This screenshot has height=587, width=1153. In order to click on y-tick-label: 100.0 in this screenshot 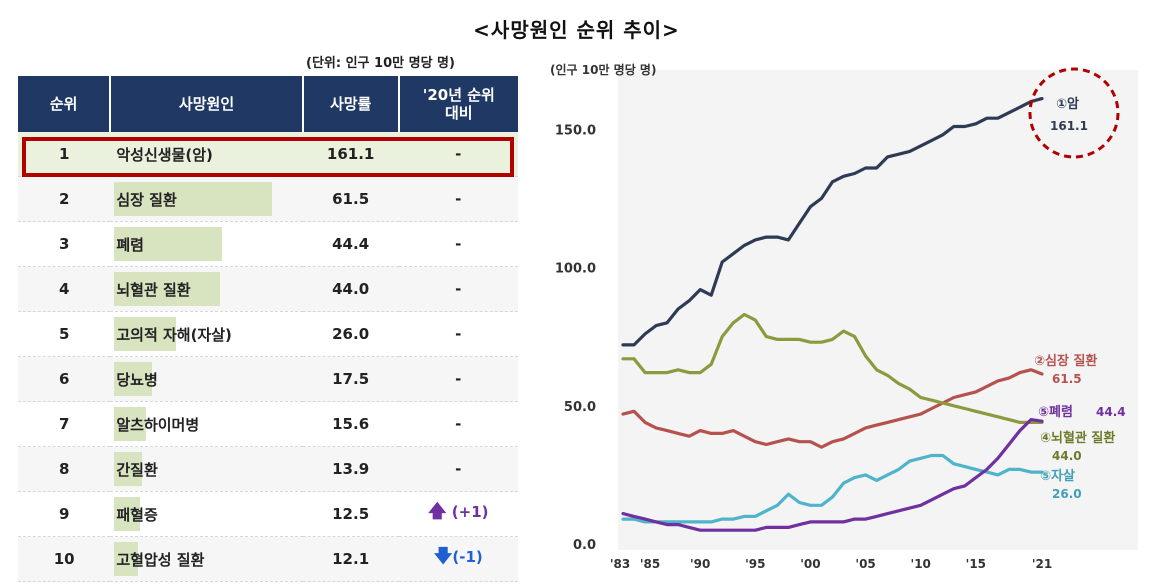, I will do `click(575, 269)`.